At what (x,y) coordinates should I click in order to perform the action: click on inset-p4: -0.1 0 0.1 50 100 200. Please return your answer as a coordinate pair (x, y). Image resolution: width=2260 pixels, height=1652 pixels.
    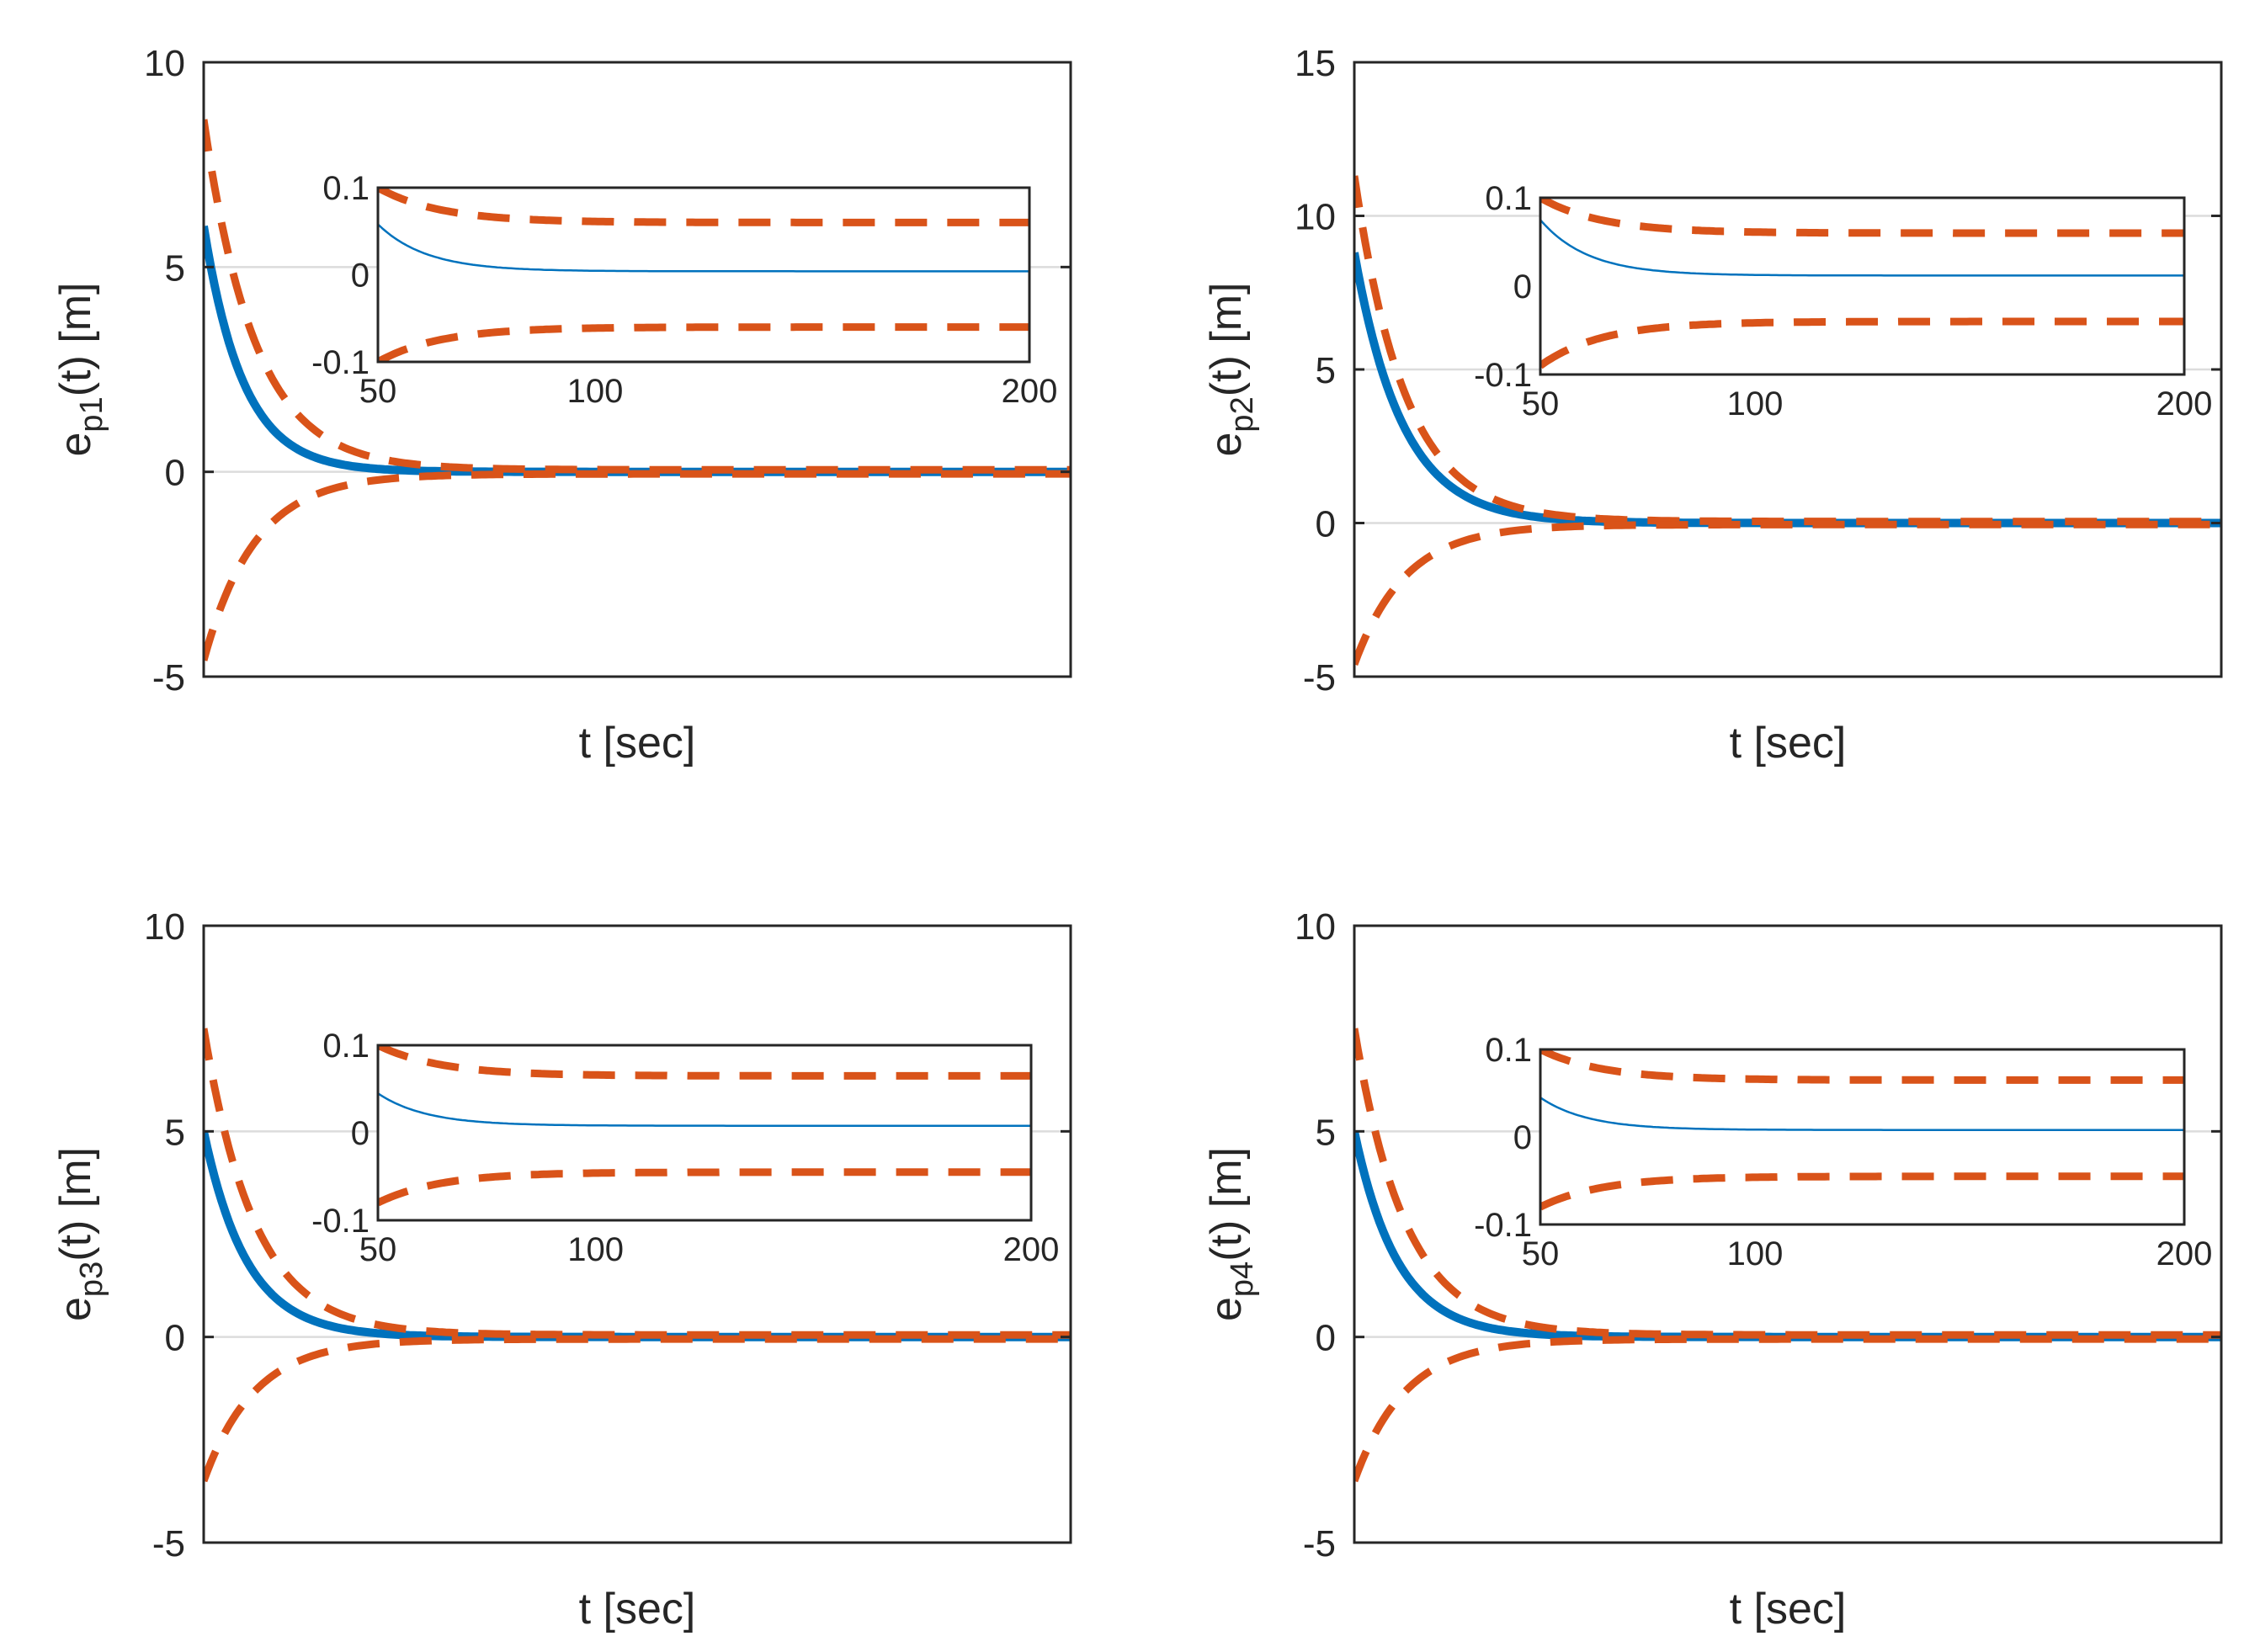
    Looking at the image, I should click on (1843, 1152).